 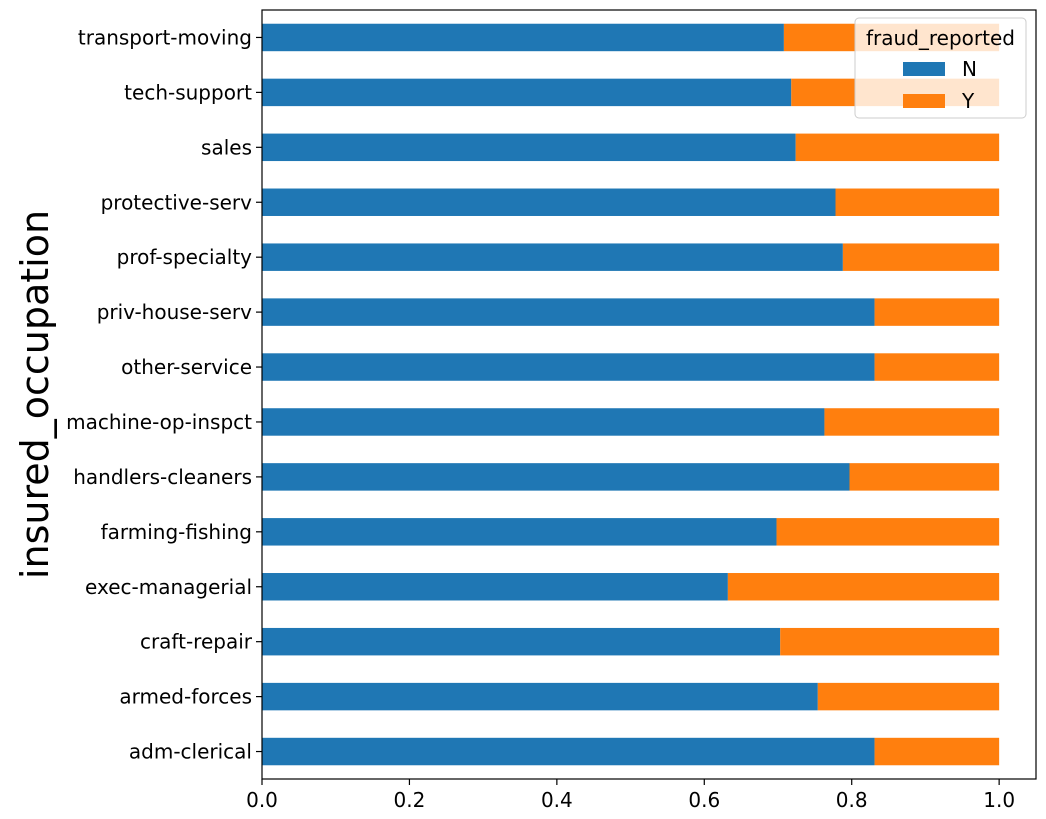 I want to click on x-tick-label: 0.6, so click(x=704, y=800).